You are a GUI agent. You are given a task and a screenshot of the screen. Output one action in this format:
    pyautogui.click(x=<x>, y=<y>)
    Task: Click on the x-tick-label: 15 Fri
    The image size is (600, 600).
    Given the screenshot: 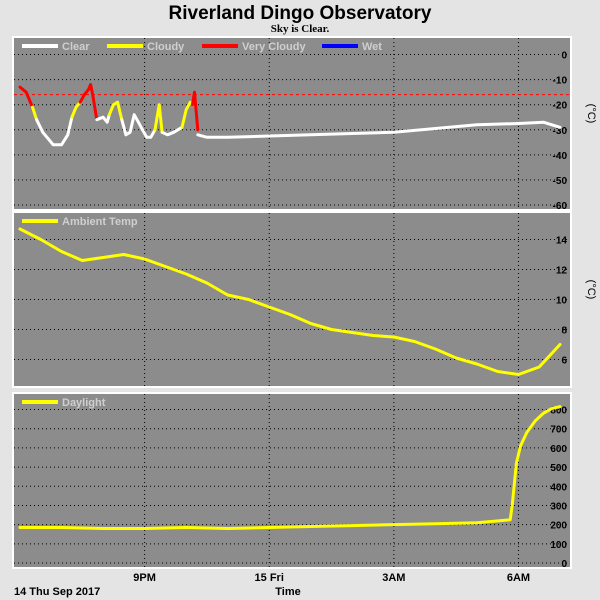 What is the action you would take?
    pyautogui.click(x=269, y=578)
    